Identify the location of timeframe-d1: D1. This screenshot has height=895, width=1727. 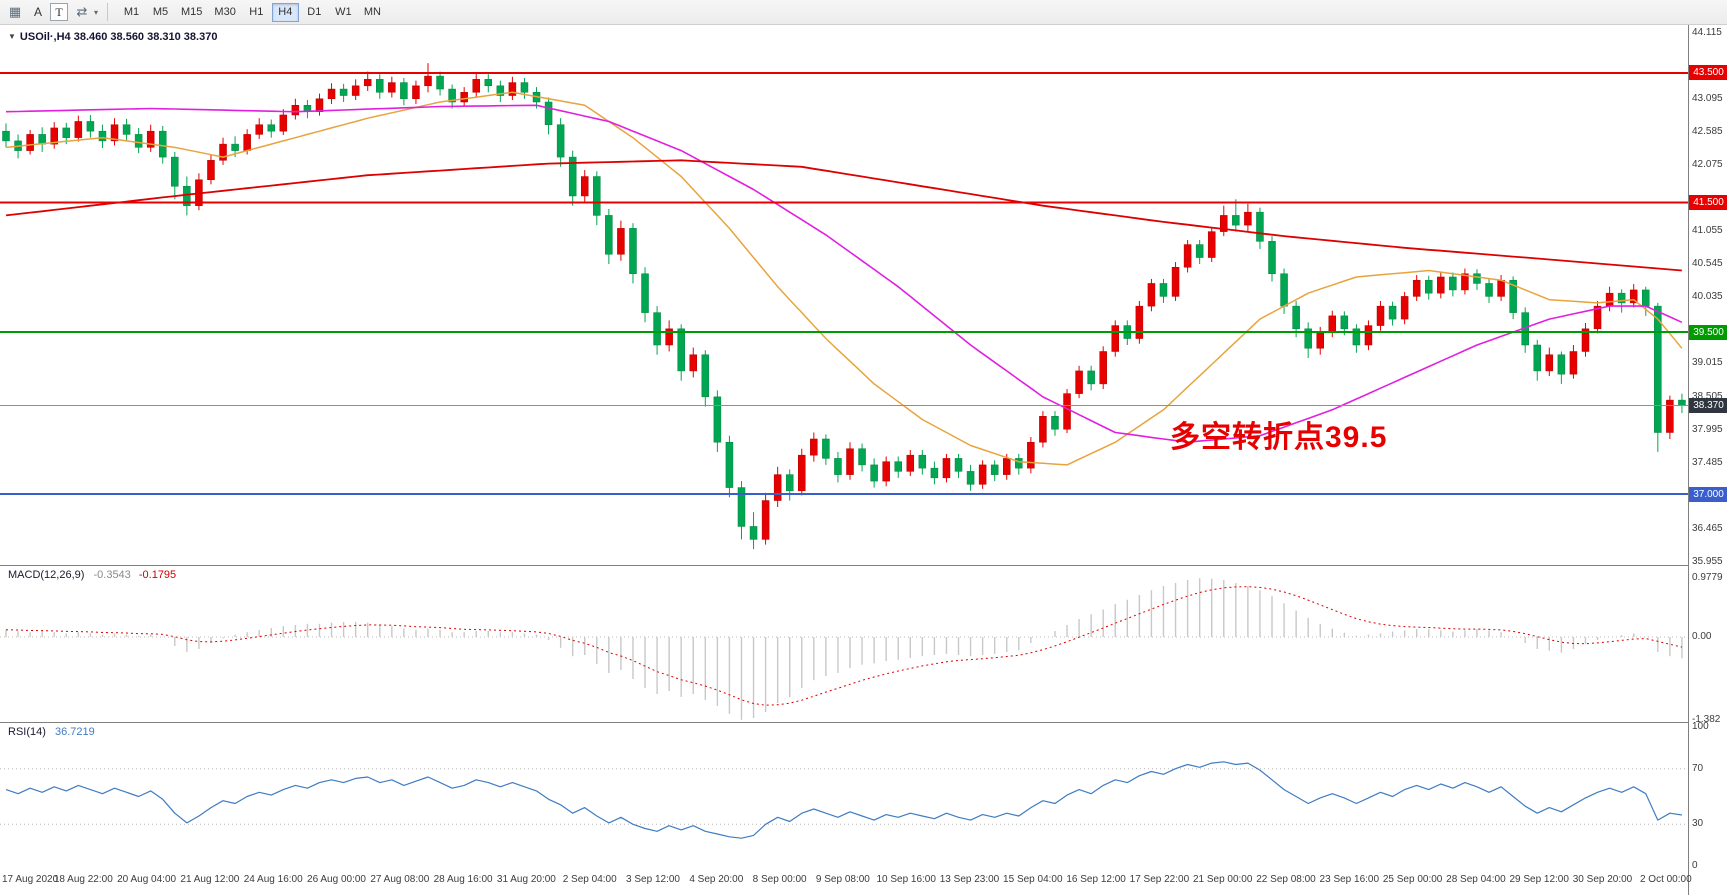
(314, 12).